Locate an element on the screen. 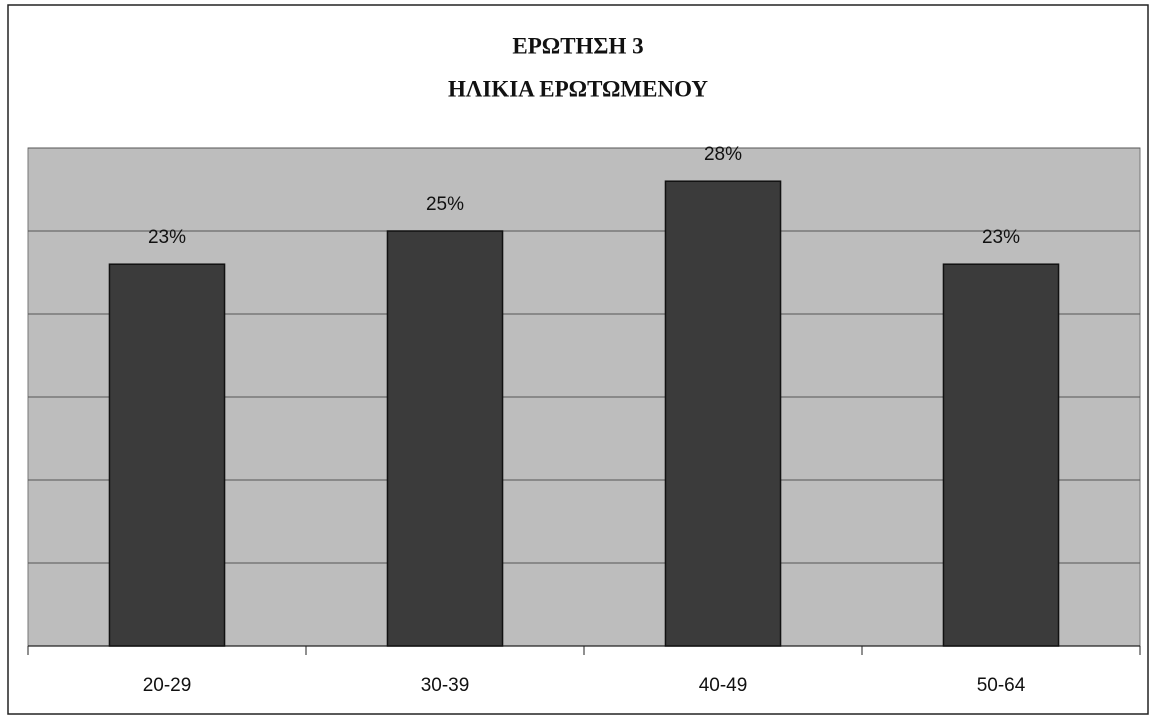 The image size is (1152, 719). x-tick-label: 40-49 is located at coordinates (723, 685).